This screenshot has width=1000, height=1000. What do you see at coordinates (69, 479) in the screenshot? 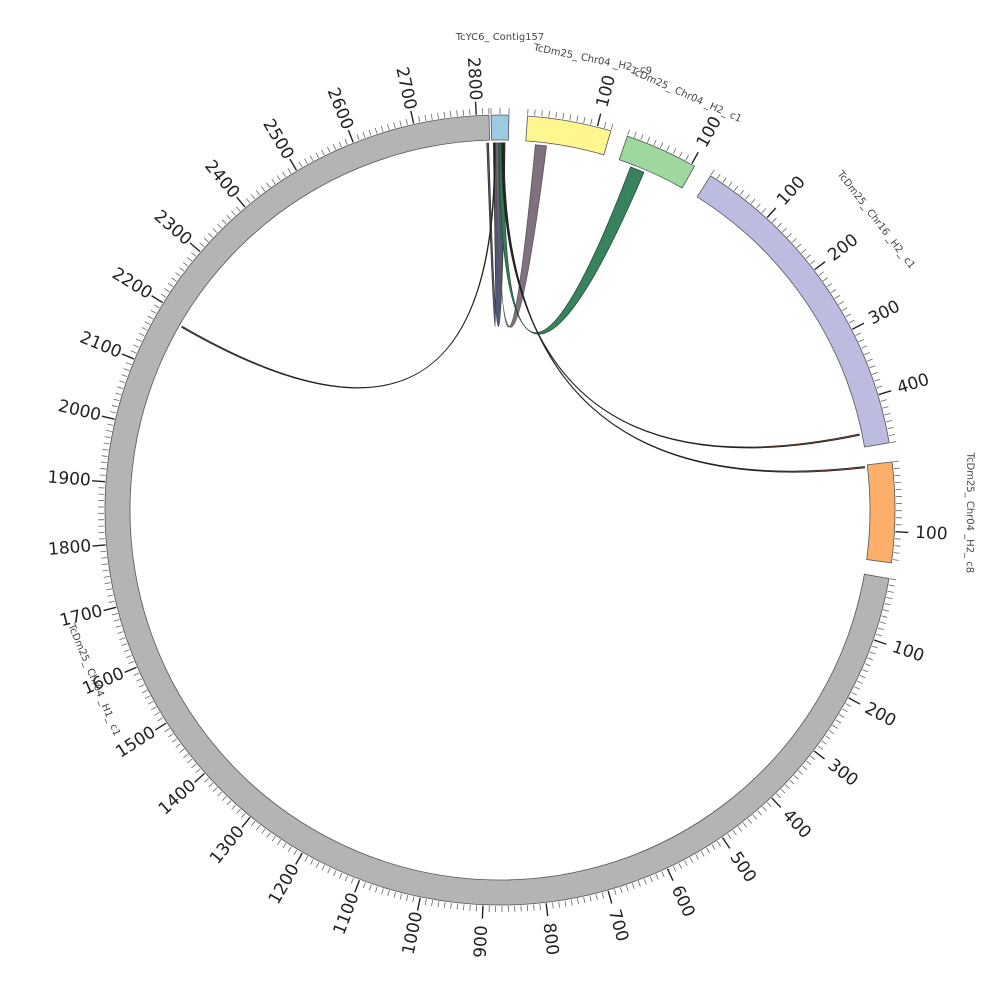
I see `tick-label: 1900` at bounding box center [69, 479].